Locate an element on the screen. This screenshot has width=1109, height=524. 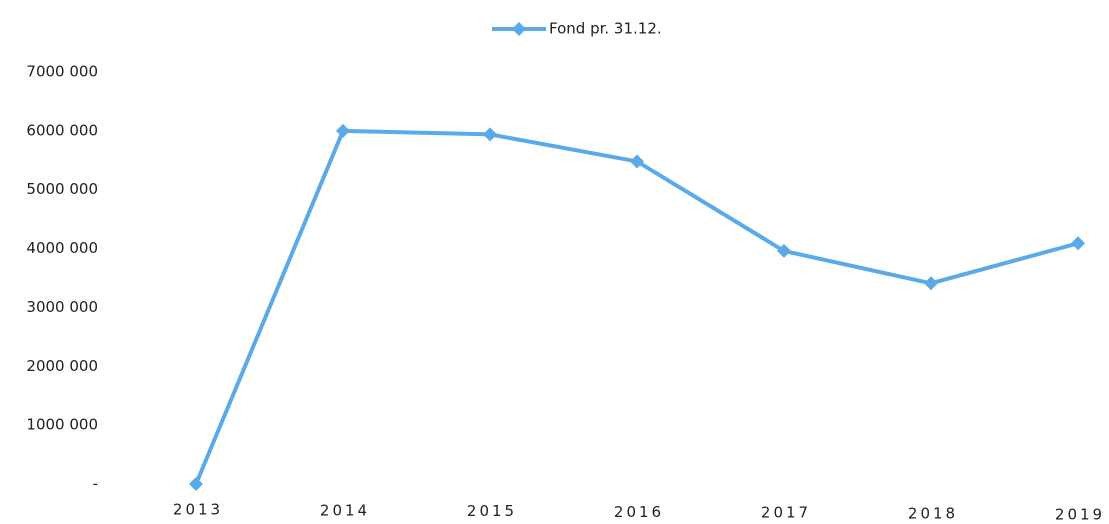
x-tick-label: 2013 is located at coordinates (198, 510).